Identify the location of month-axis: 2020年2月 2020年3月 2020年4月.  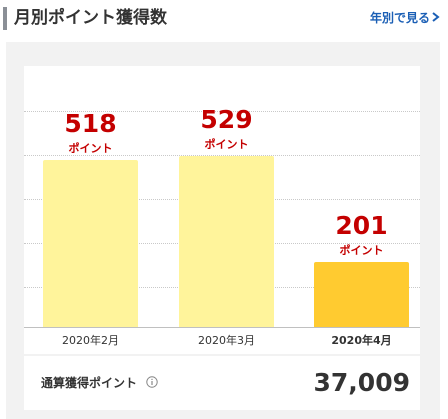
(222, 341).